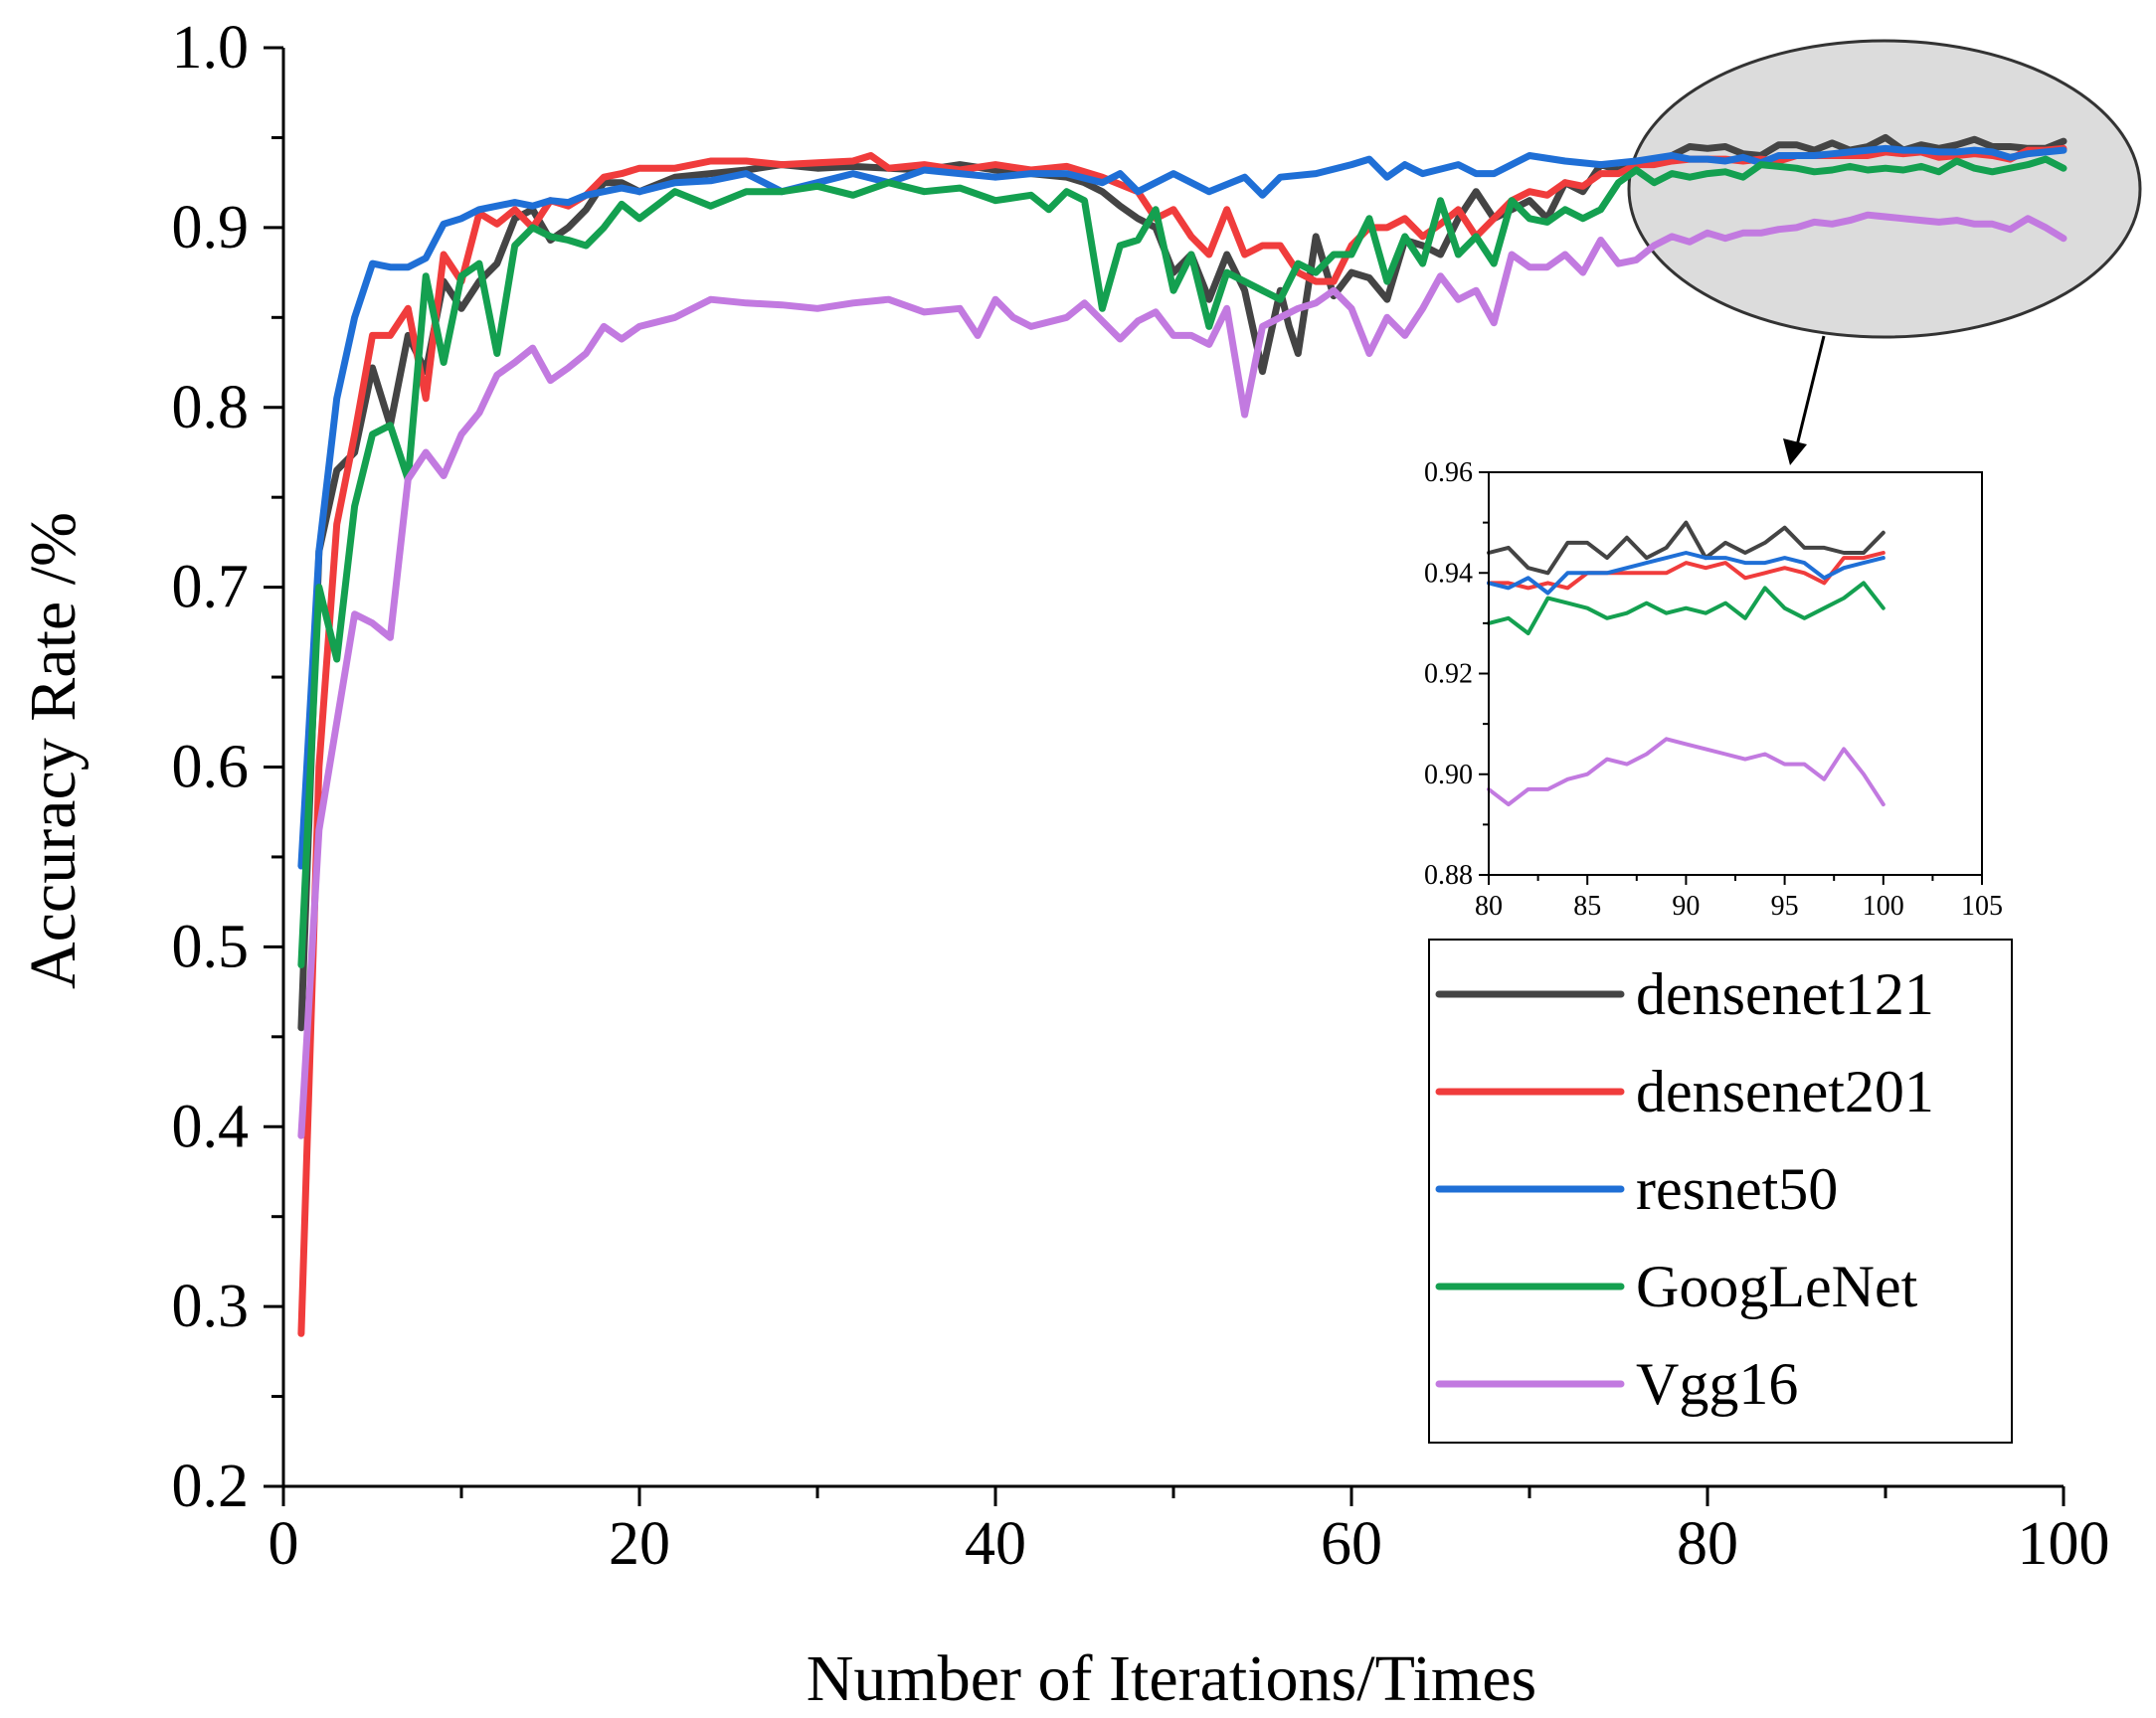 The width and height of the screenshot is (2156, 1718). What do you see at coordinates (1686, 663) in the screenshot?
I see `inset-series-group` at bounding box center [1686, 663].